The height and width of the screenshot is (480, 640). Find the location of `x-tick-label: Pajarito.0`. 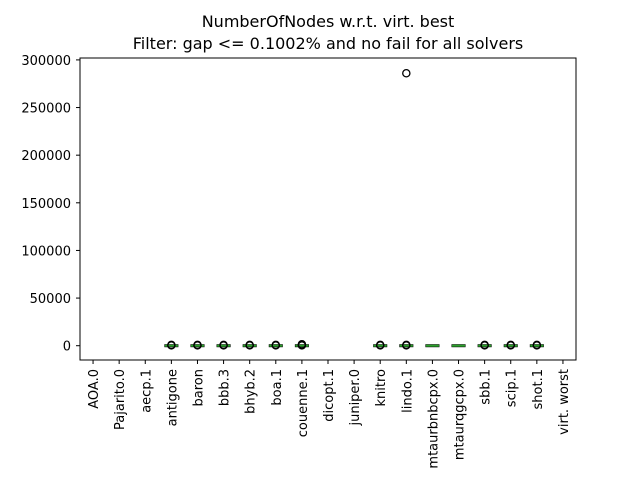

x-tick-label: Pajarito.0 is located at coordinates (120, 399).